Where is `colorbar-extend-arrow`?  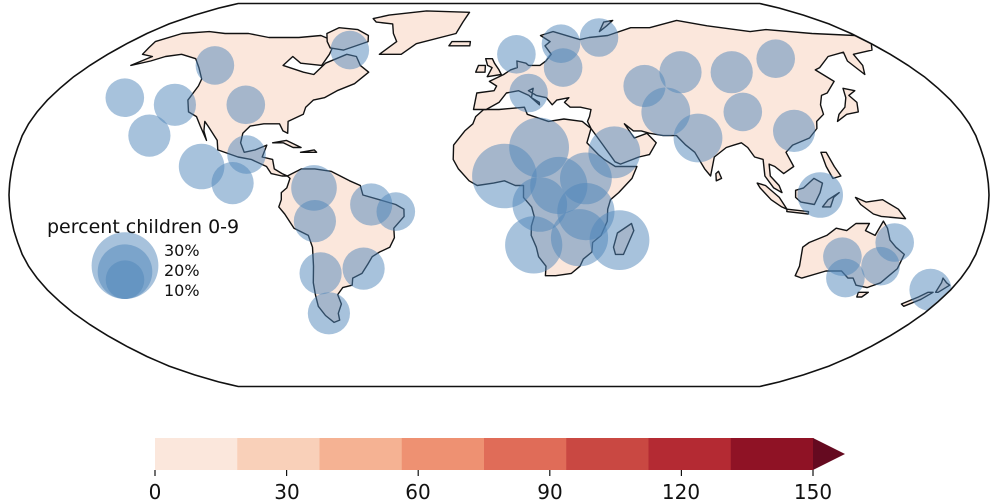
colorbar-extend-arrow is located at coordinates (829, 454).